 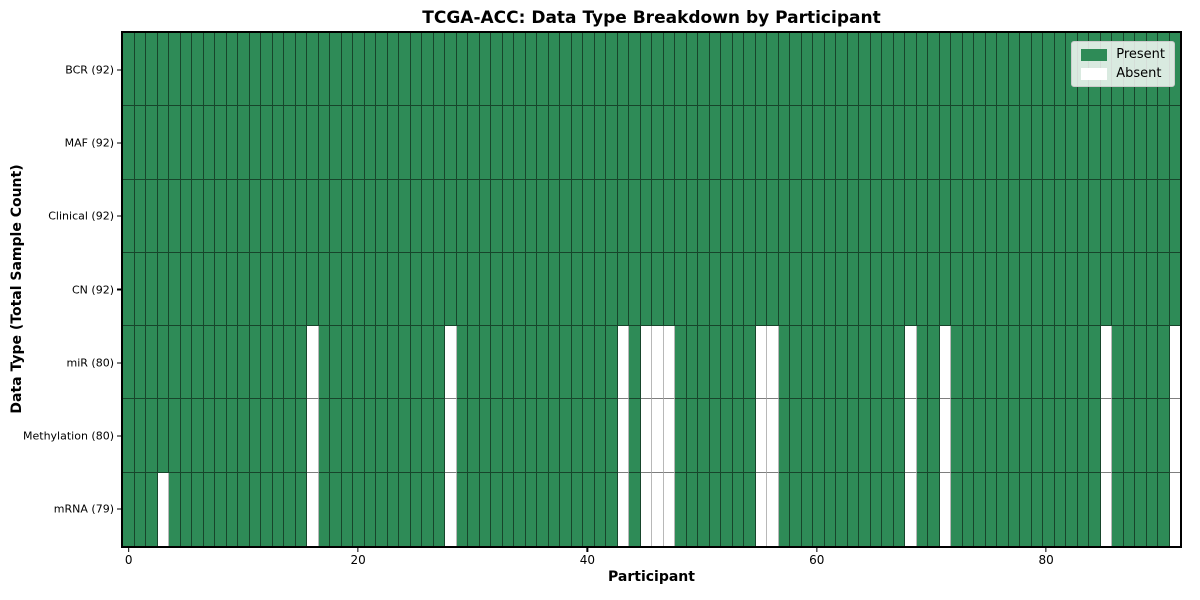 What do you see at coordinates (84, 216) in the screenshot?
I see `y-tick: Clinical (92)` at bounding box center [84, 216].